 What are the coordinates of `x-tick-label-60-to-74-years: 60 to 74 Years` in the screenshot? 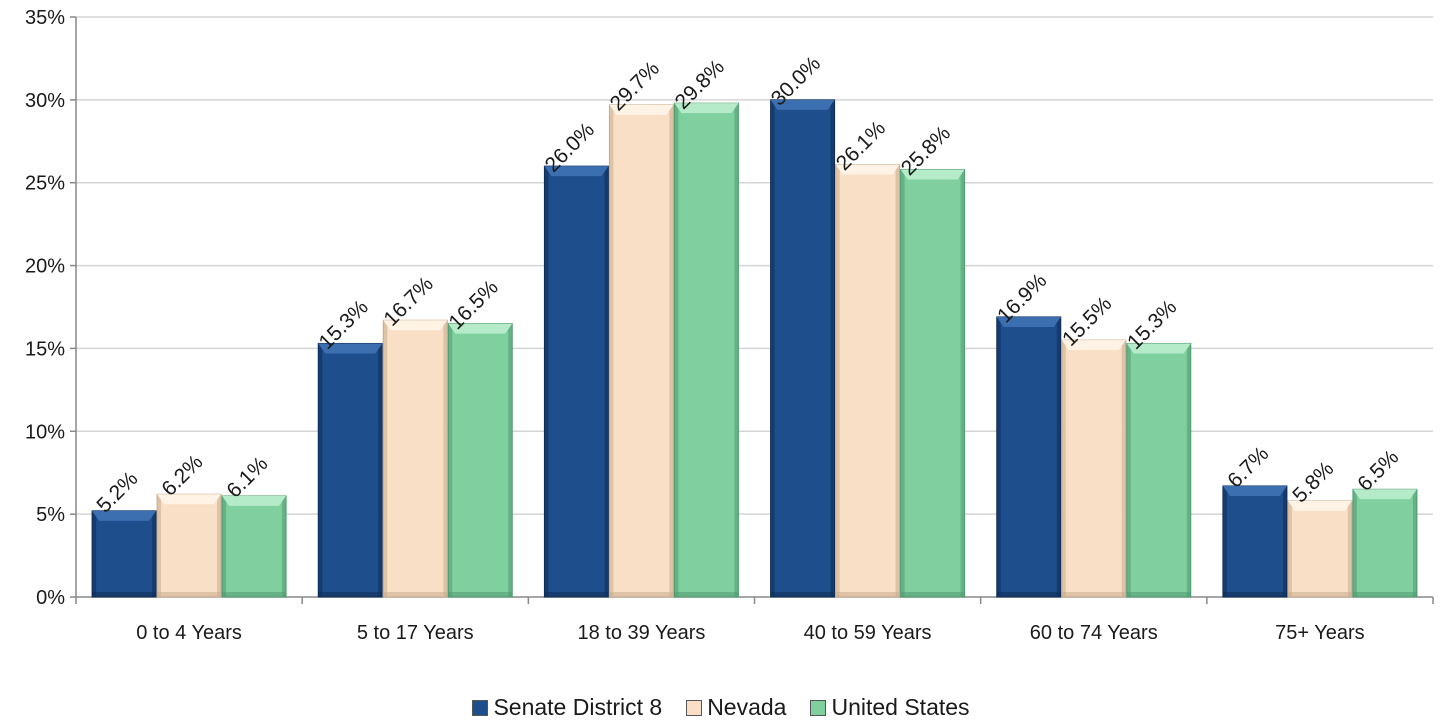 It's located at (1094, 633).